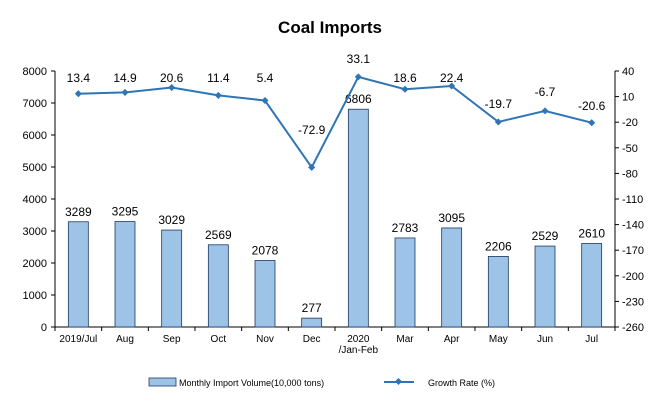 Image resolution: width=660 pixels, height=404 pixels. Describe the element at coordinates (172, 78) in the screenshot. I see `line-value-label: 20.6` at that location.